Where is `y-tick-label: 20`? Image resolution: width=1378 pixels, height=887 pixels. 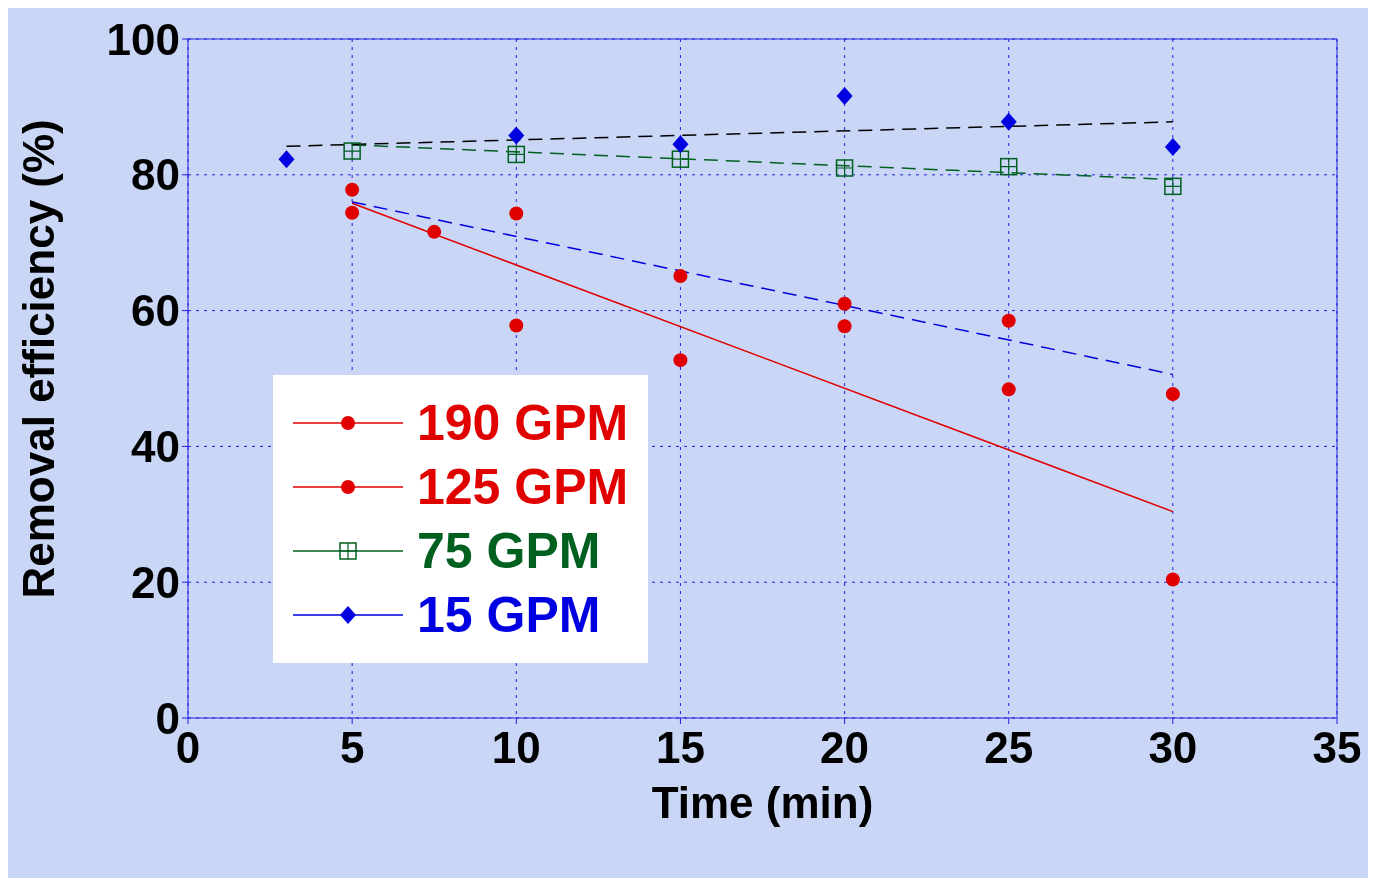 y-tick-label: 20 is located at coordinates (155, 582).